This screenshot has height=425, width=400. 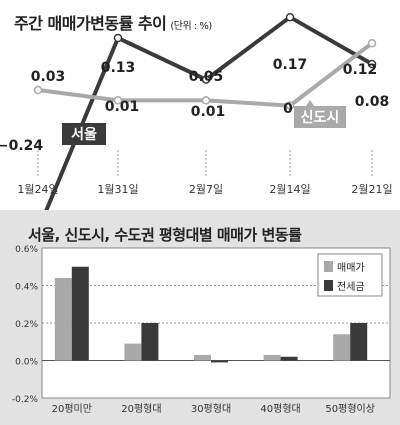 I want to click on series-tag-newtown: 신도시, so click(x=320, y=118).